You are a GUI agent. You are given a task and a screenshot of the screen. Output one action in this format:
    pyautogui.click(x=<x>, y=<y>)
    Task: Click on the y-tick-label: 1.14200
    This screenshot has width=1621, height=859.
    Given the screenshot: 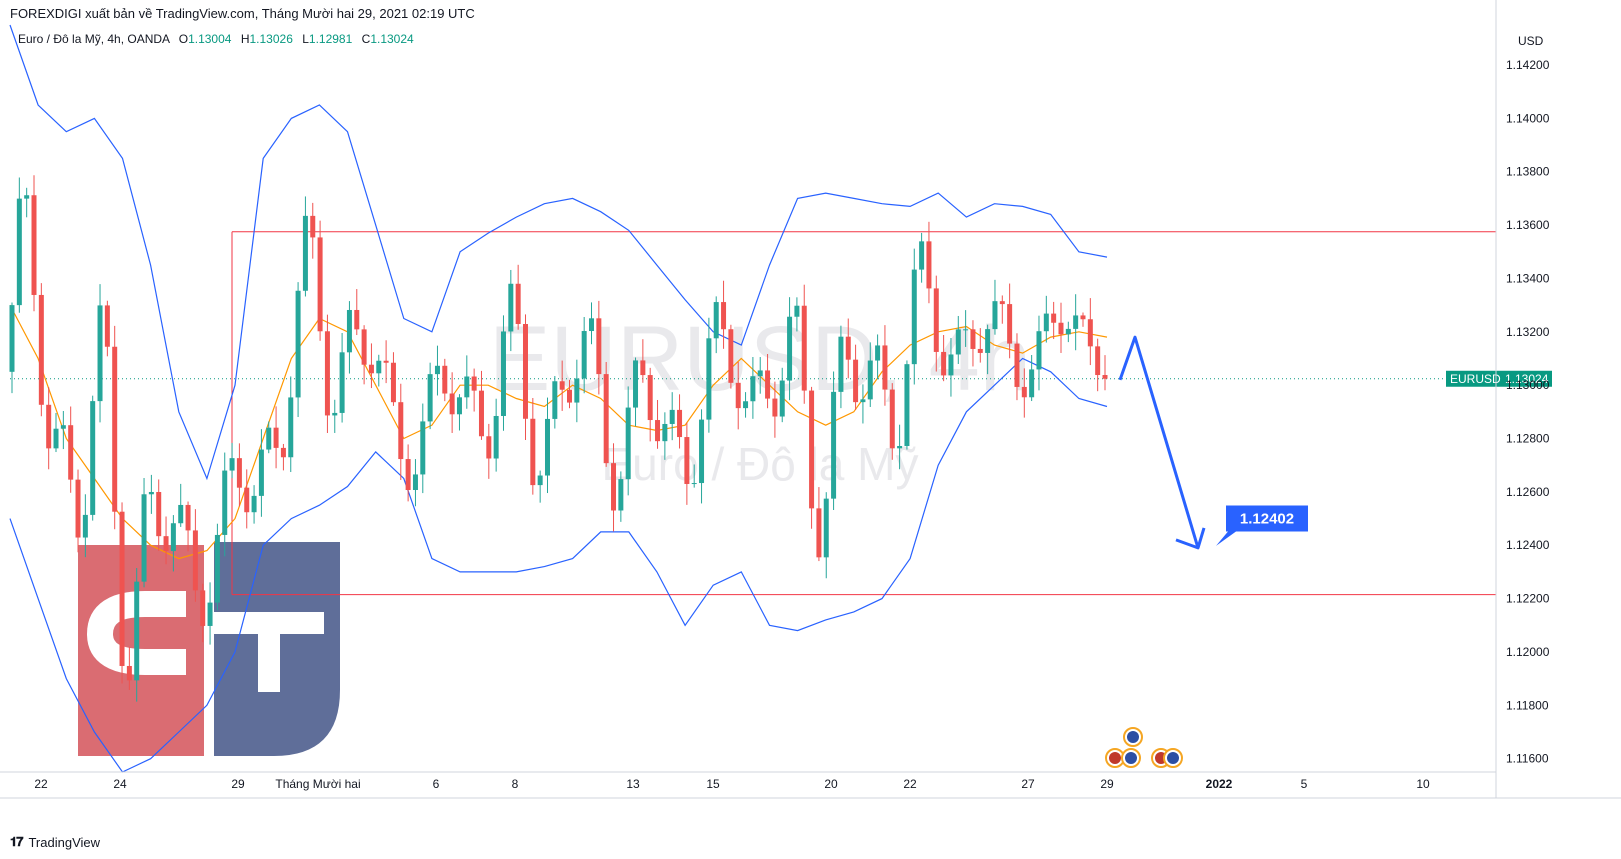 What is the action you would take?
    pyautogui.click(x=1528, y=65)
    